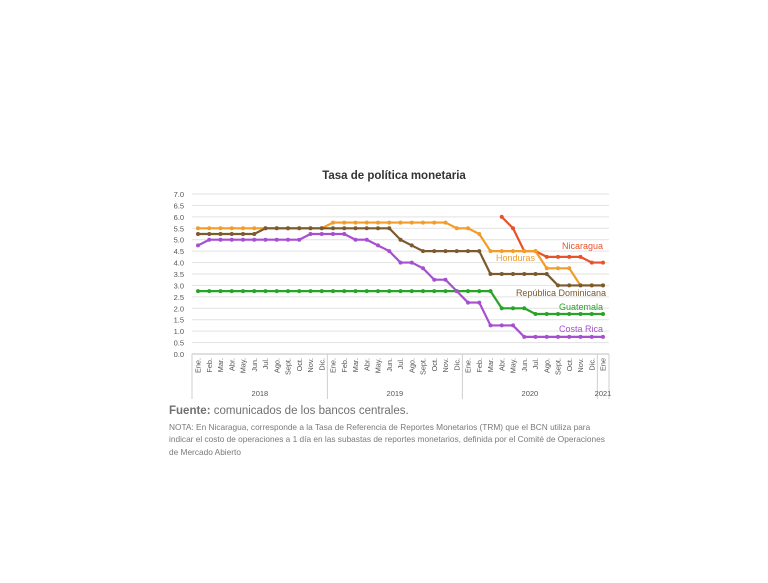 The height and width of the screenshot is (583, 768). I want to click on x-tick-label: Ene., so click(198, 365).